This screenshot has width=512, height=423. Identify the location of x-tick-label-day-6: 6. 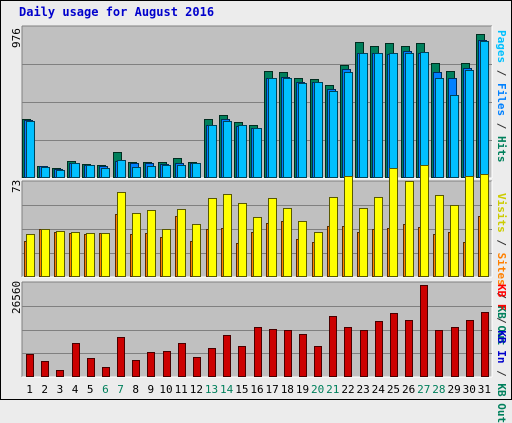
(105, 389).